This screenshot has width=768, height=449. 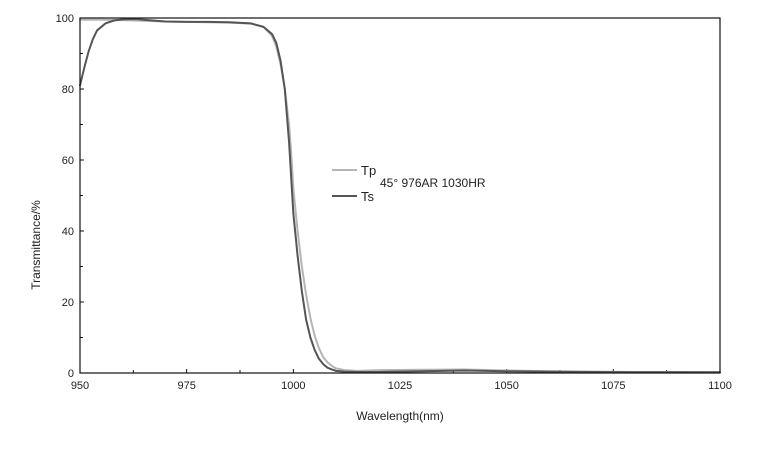 I want to click on legend: Tp Ts, so click(x=354, y=183).